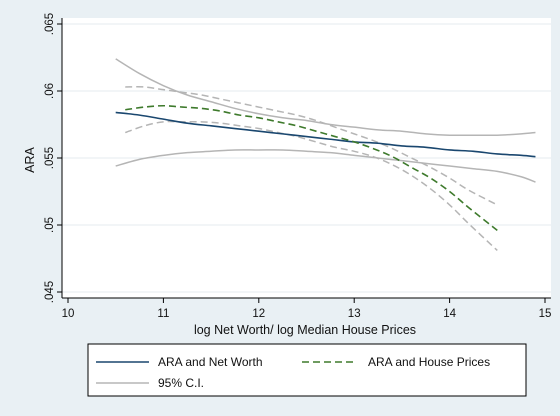  I want to click on series-line-net-worth, so click(325, 134).